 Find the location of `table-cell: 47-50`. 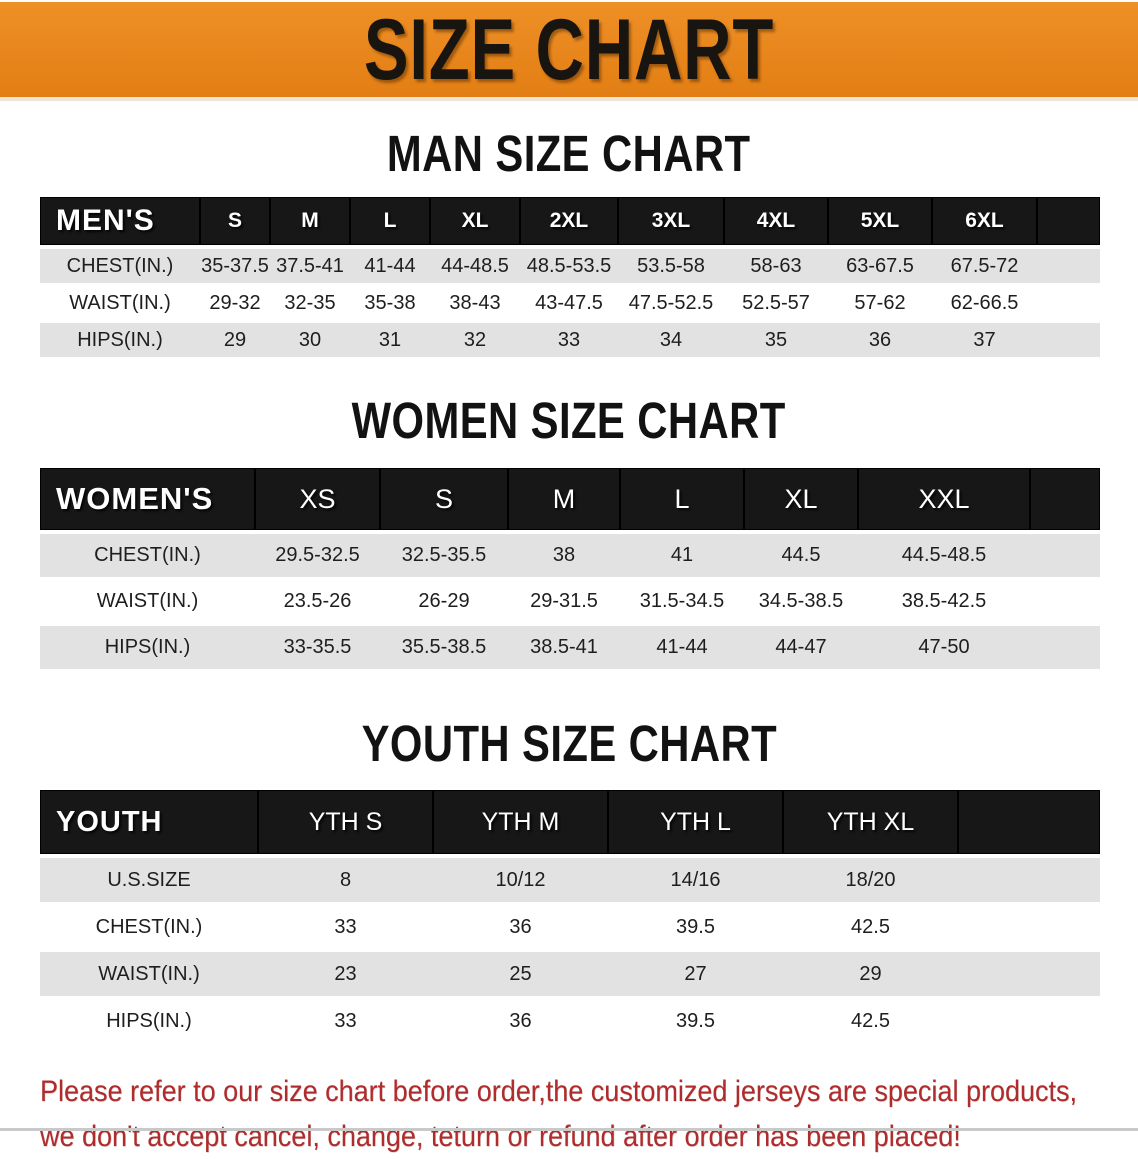

table-cell: 47-50 is located at coordinates (944, 649).